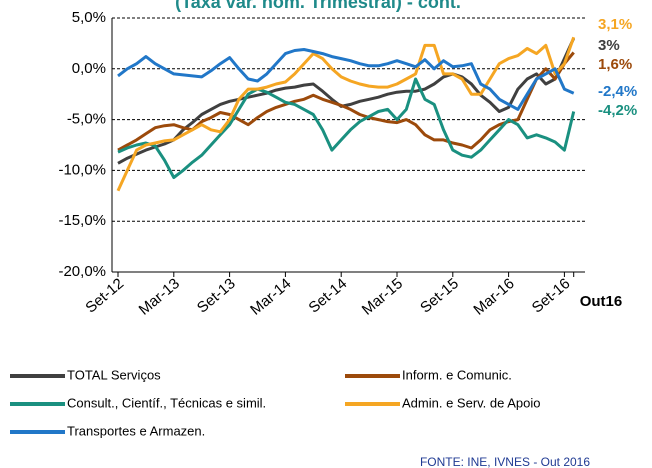 This screenshot has width=652, height=468. I want to click on x-tick-label: Mar-16, so click(493, 297).